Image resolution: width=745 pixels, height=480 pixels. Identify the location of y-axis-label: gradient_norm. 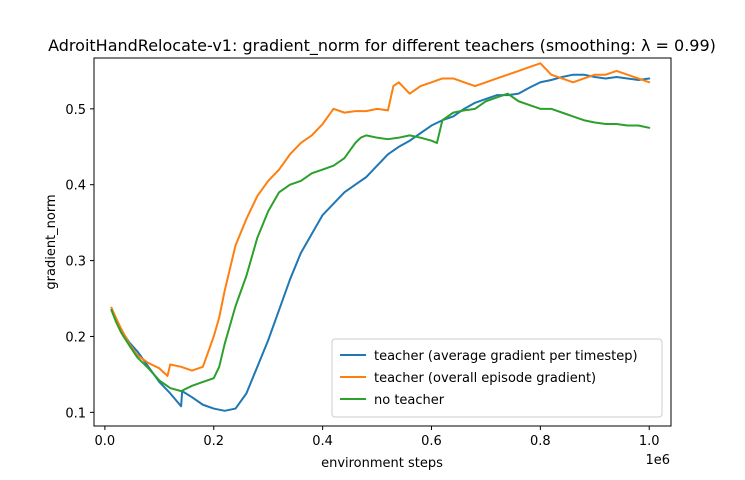
(51, 241).